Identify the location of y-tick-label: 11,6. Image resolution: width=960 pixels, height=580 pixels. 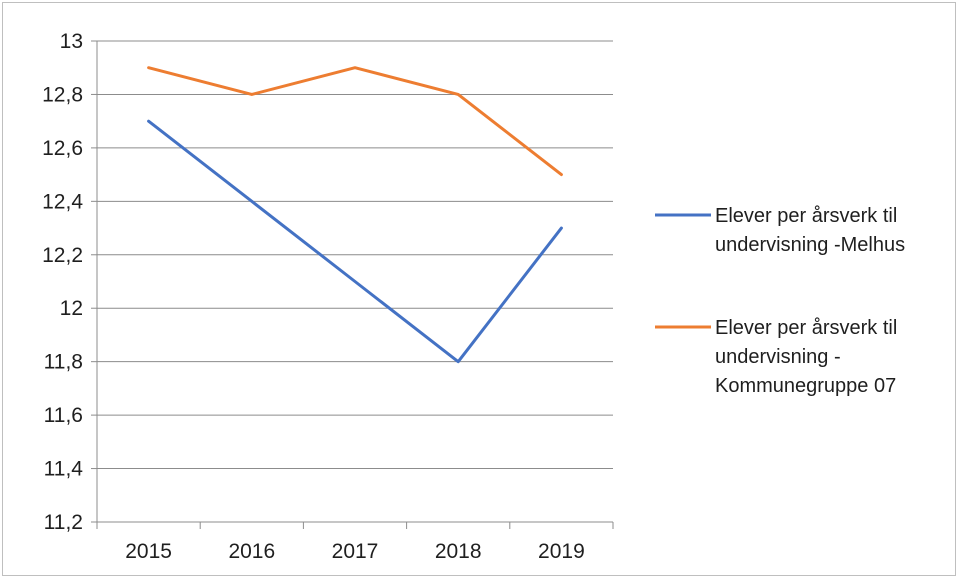
(63, 415).